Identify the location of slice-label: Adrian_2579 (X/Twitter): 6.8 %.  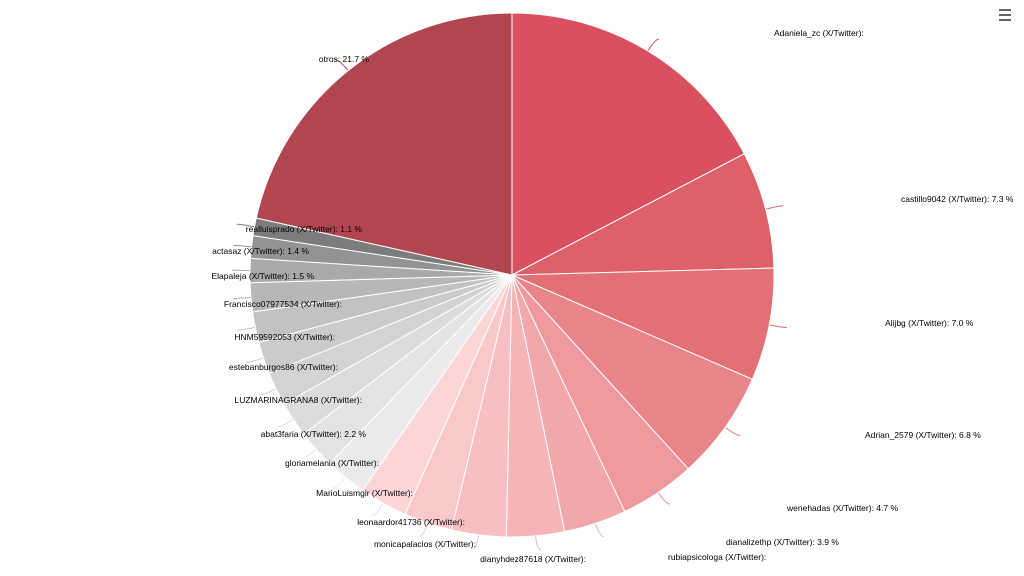
(923, 435).